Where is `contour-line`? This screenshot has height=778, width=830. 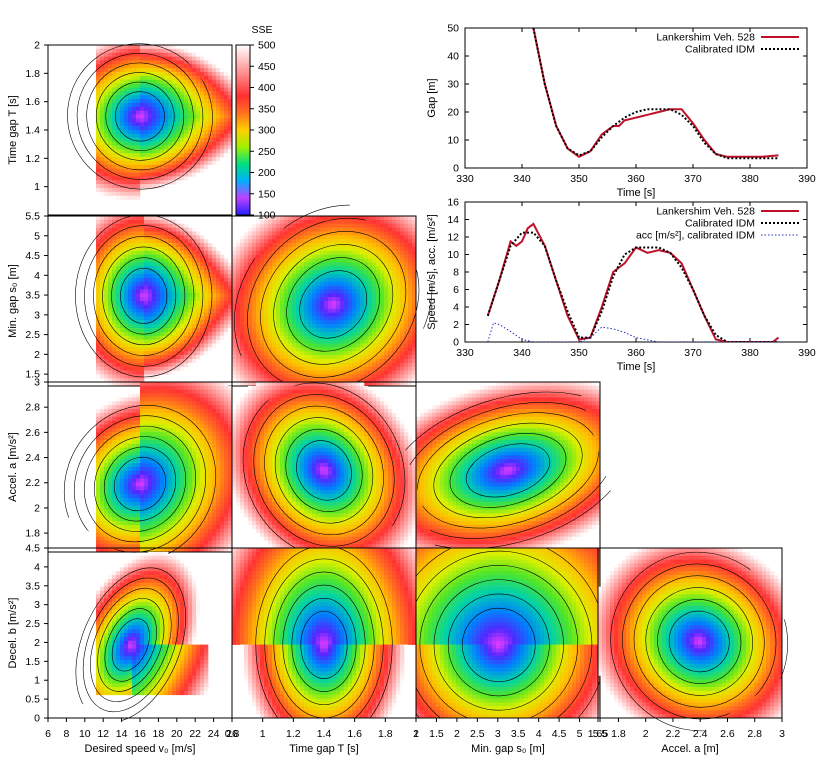
contour-line is located at coordinates (140, 116).